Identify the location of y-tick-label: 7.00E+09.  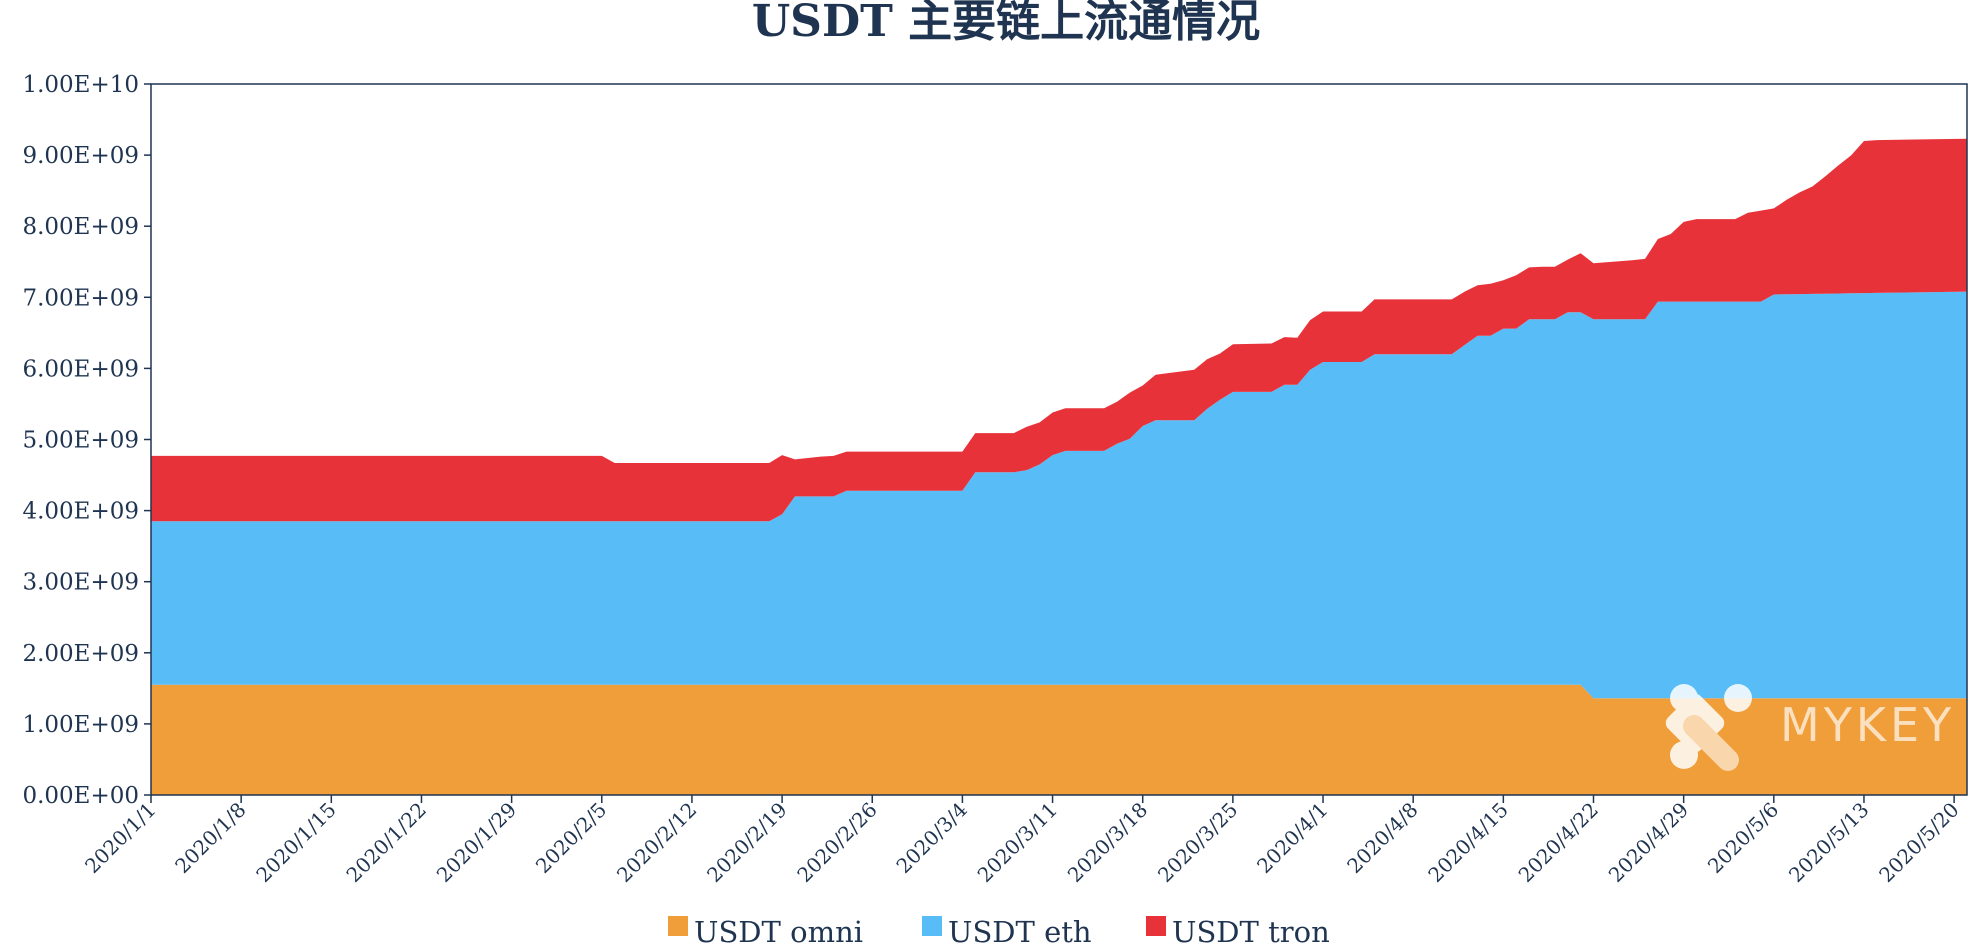
(80, 298).